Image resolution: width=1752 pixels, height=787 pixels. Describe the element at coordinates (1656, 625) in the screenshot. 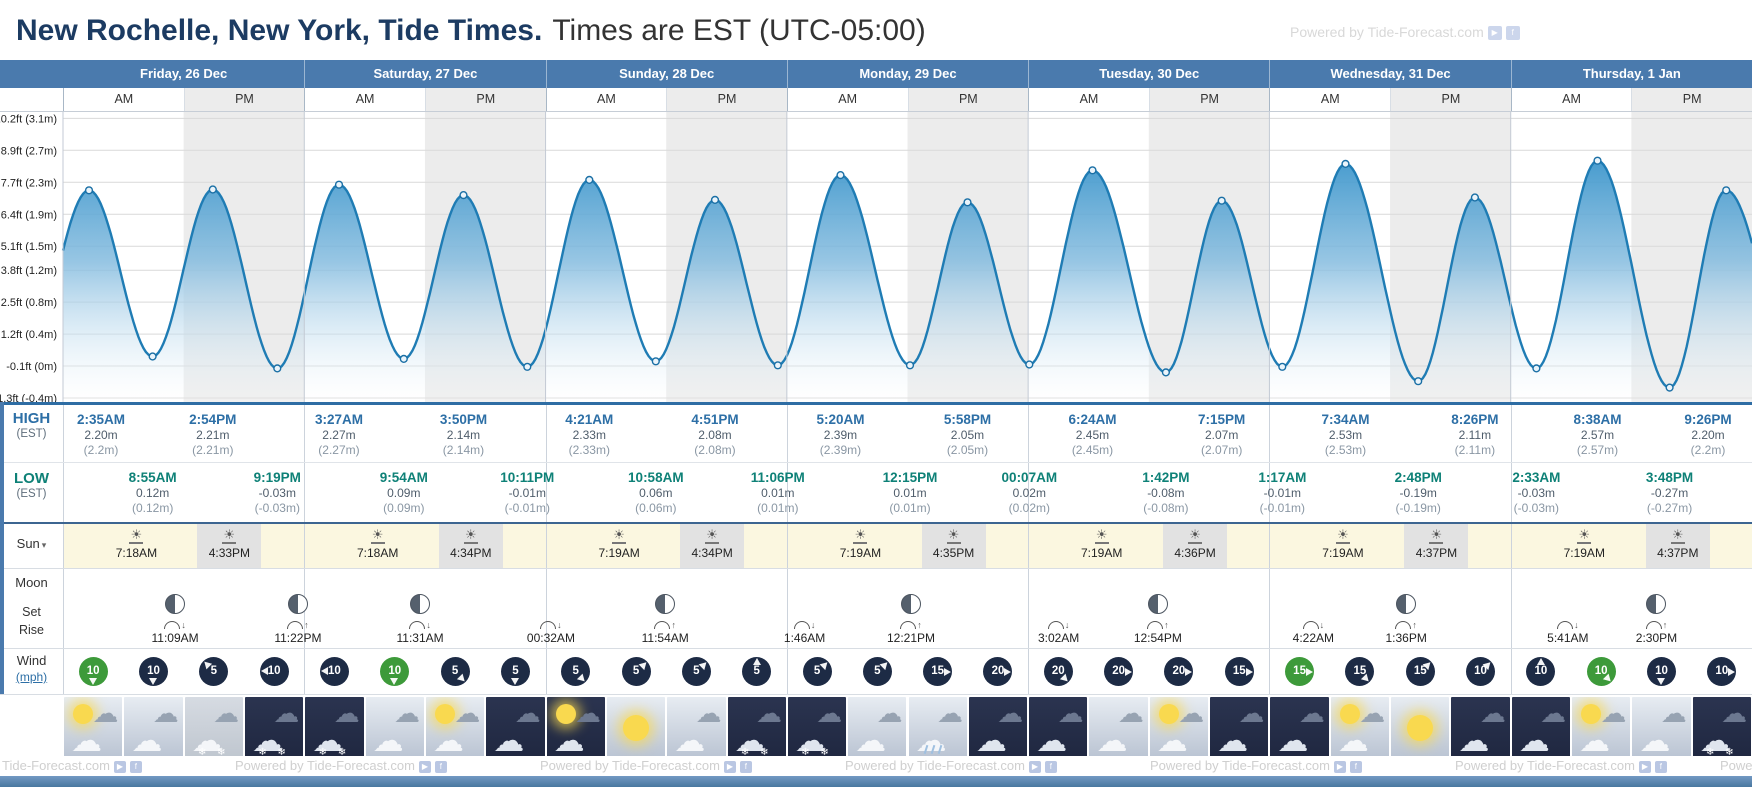

I see `moonrise-icon: ↑` at that location.